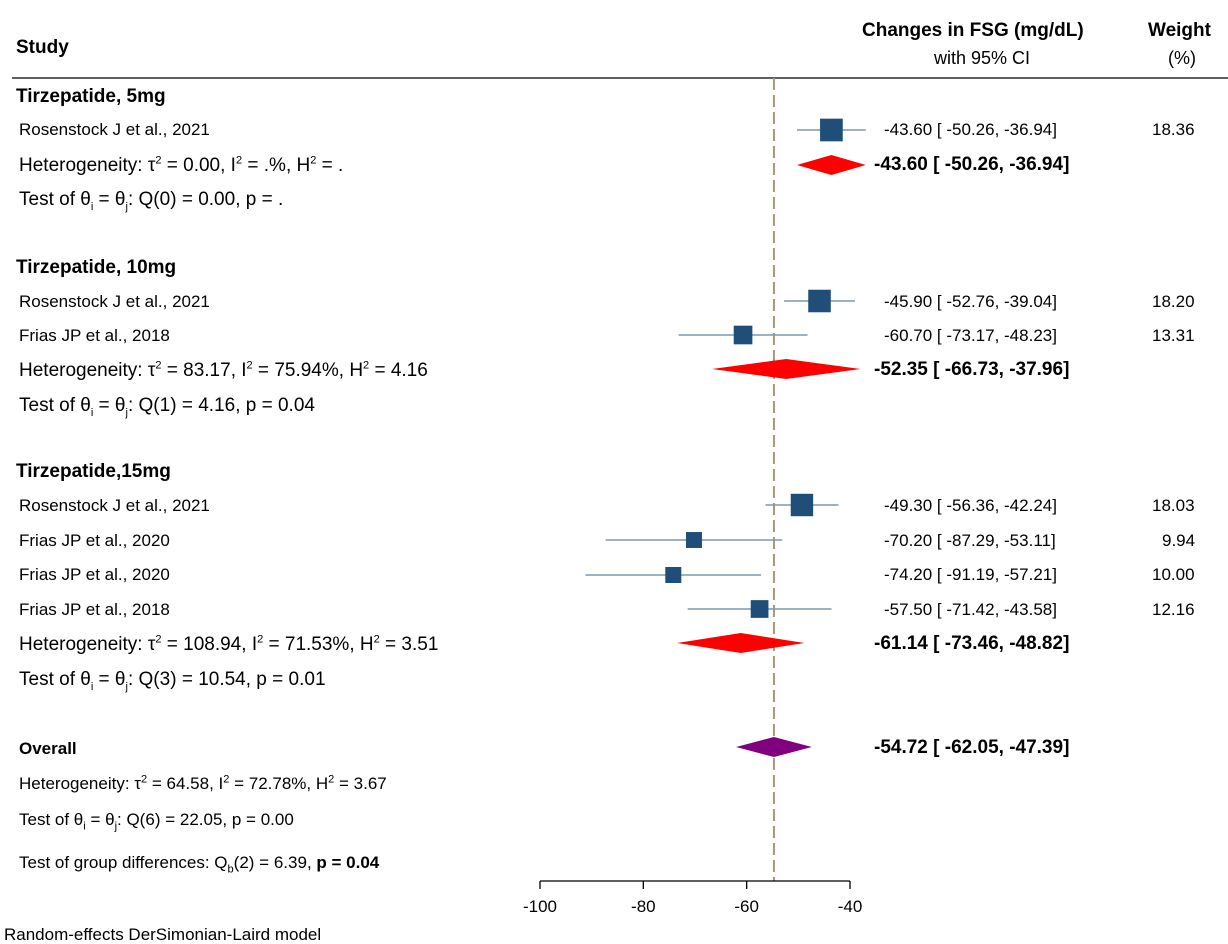 The width and height of the screenshot is (1228, 944). I want to click on h2-value: 3.67, so click(370, 783).